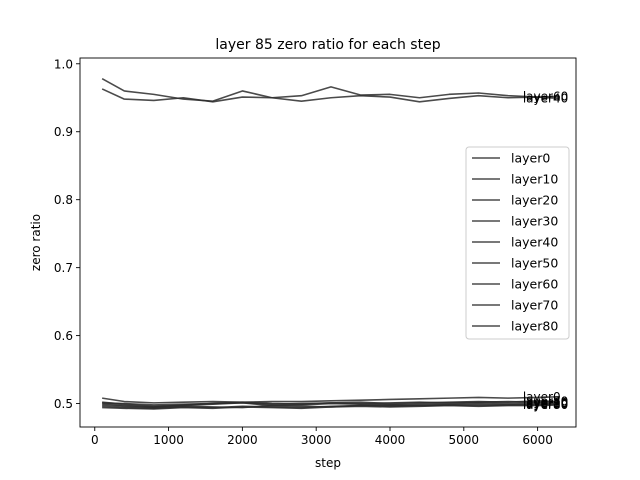  I want to click on series-line-layer80, so click(331, 407).